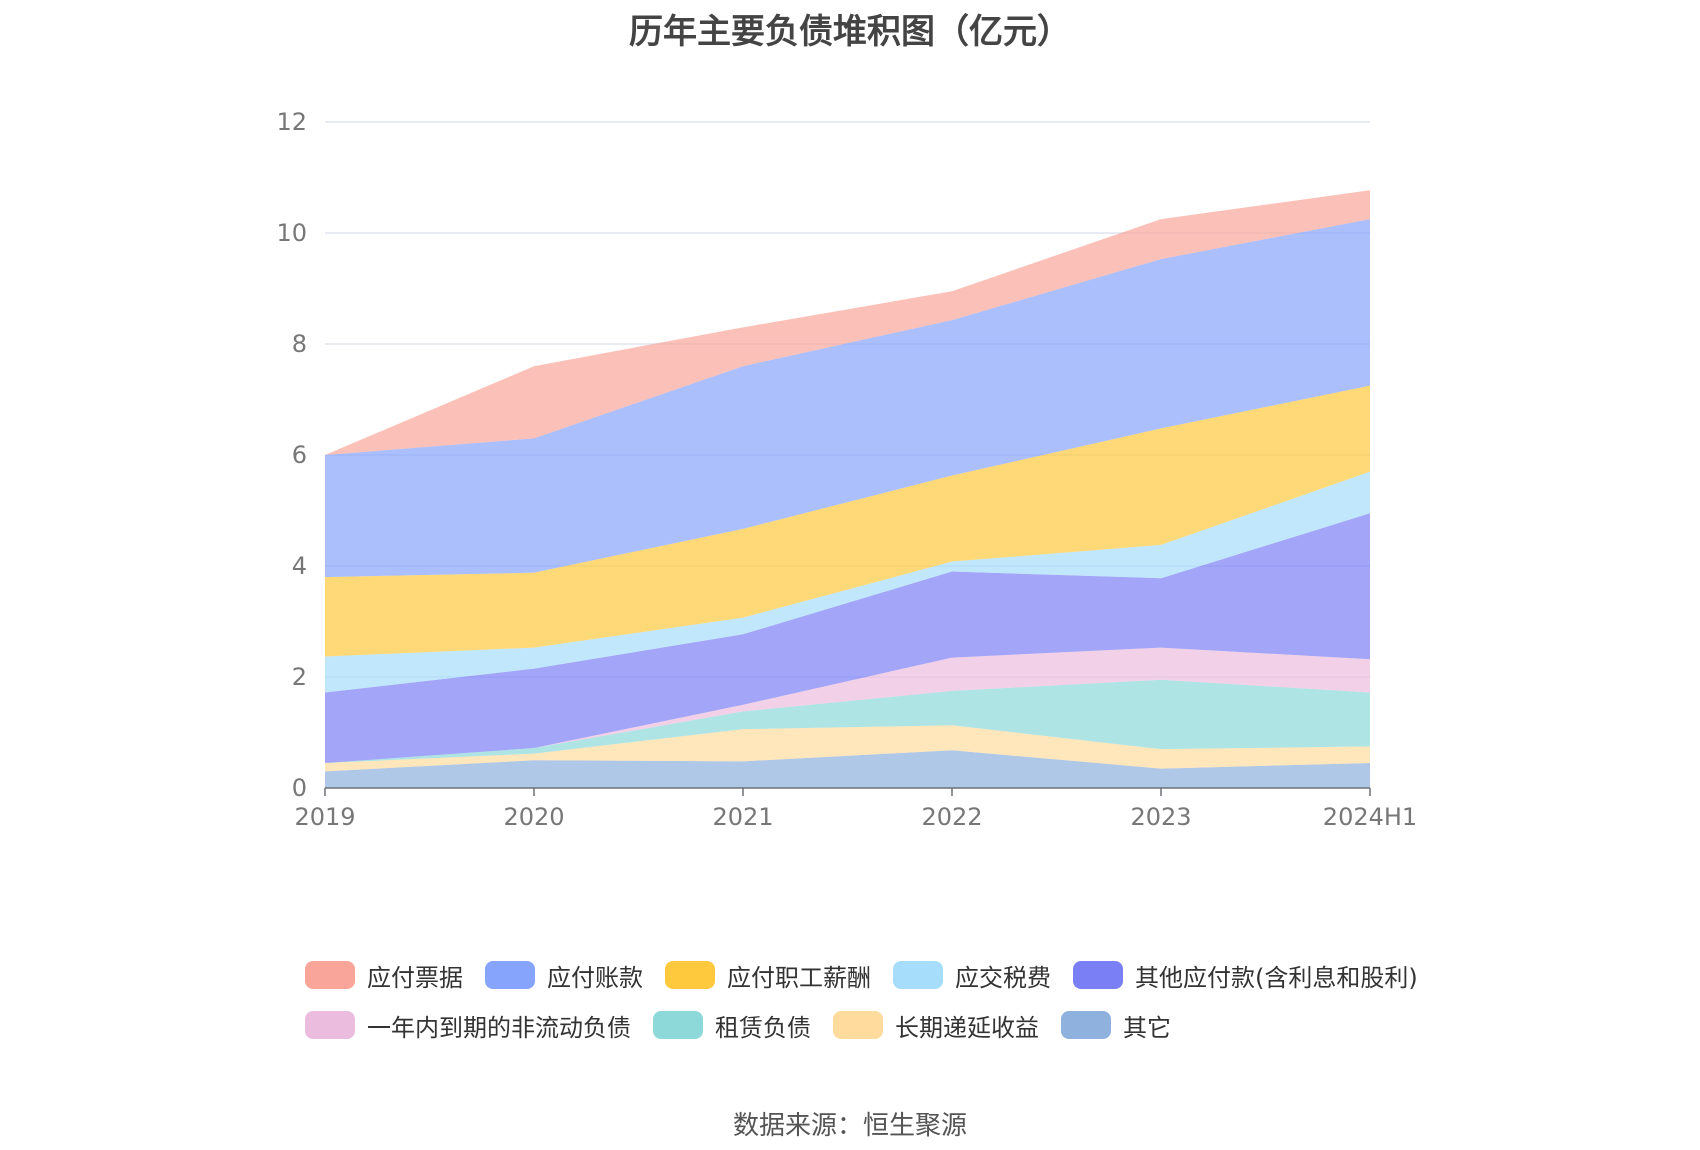 This screenshot has height=1150, width=1700. I want to click on data-source: 数据来源：恒生聚源, so click(849, 1126).